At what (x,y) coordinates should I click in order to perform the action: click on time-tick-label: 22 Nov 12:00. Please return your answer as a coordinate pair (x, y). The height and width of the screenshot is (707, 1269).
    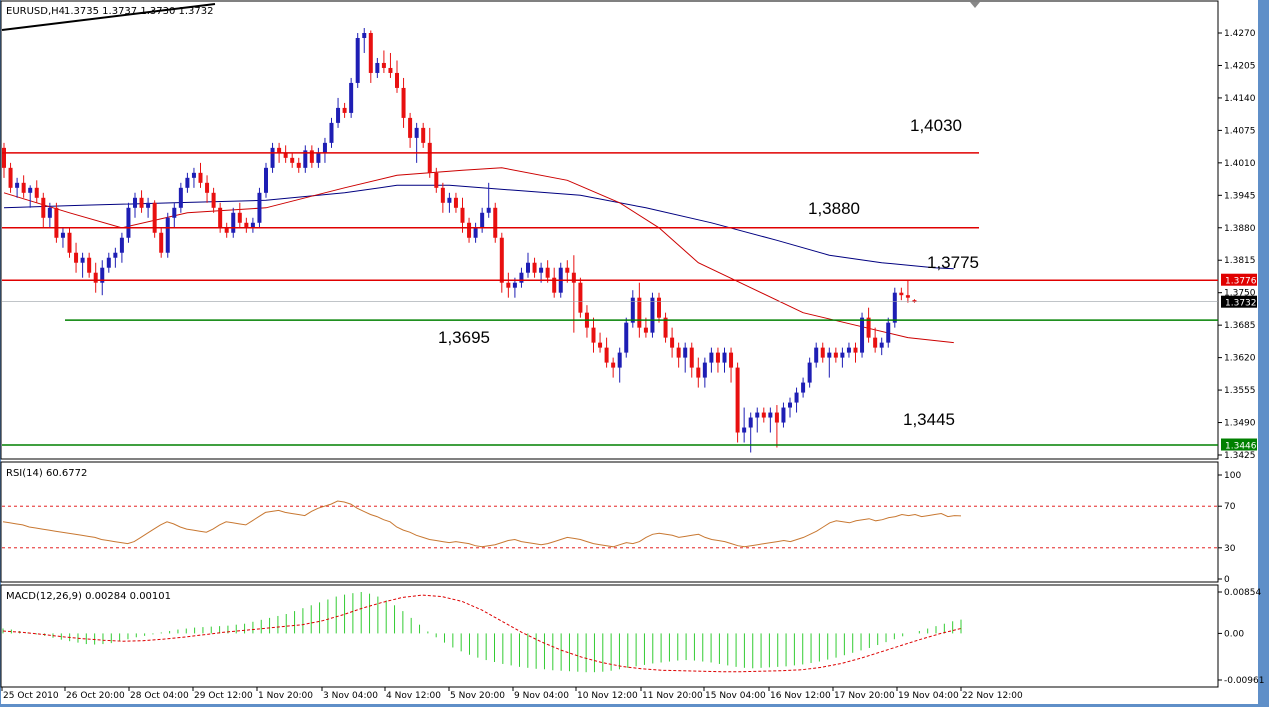
    Looking at the image, I should click on (992, 696).